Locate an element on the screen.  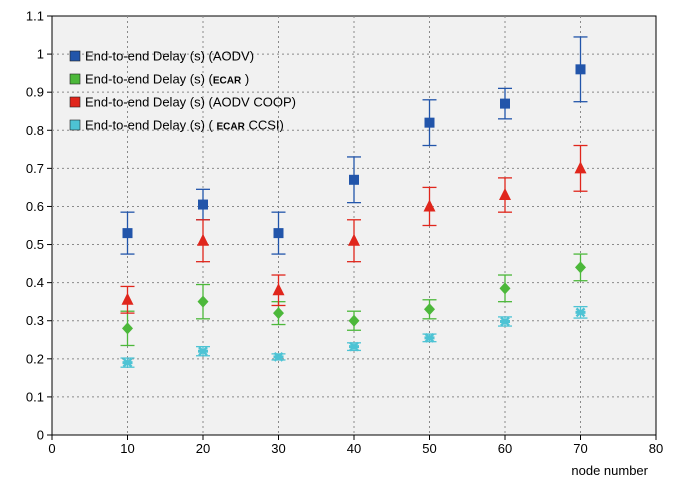
y-tick-label: 0.9 is located at coordinates (35, 92).